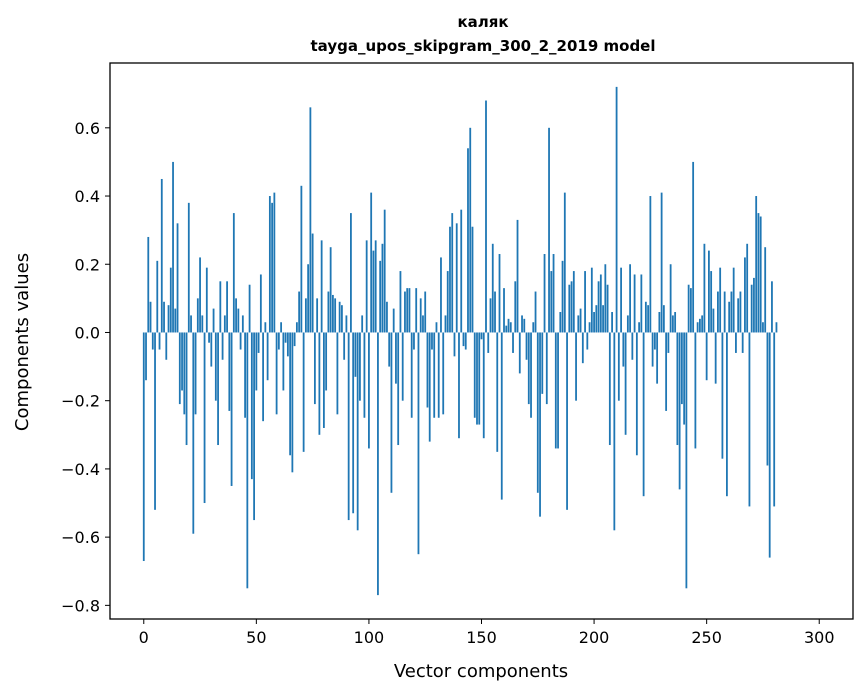 The height and width of the screenshot is (696, 867). What do you see at coordinates (80, 401) in the screenshot?
I see `y-tick-label: −0.2` at bounding box center [80, 401].